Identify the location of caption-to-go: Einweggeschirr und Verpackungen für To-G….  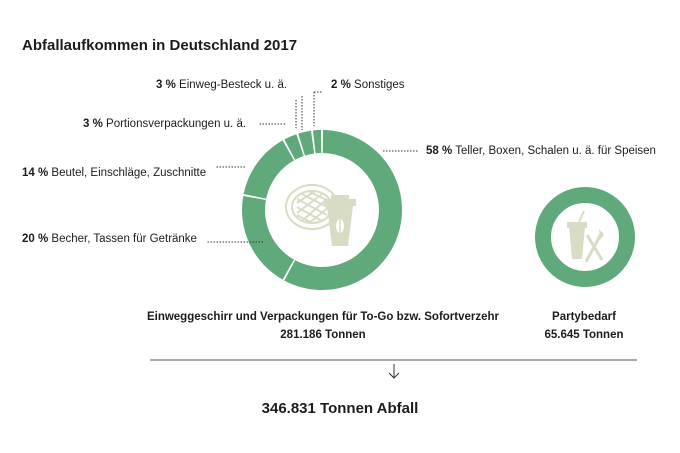
(323, 317).